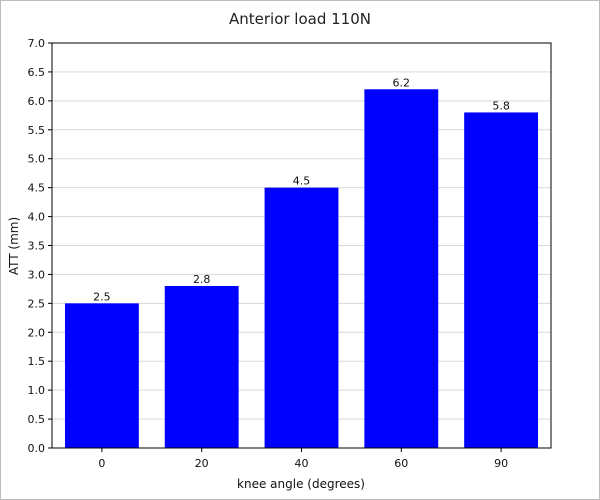 This screenshot has width=600, height=500. What do you see at coordinates (37, 361) in the screenshot?
I see `y-tick-label: 1.5` at bounding box center [37, 361].